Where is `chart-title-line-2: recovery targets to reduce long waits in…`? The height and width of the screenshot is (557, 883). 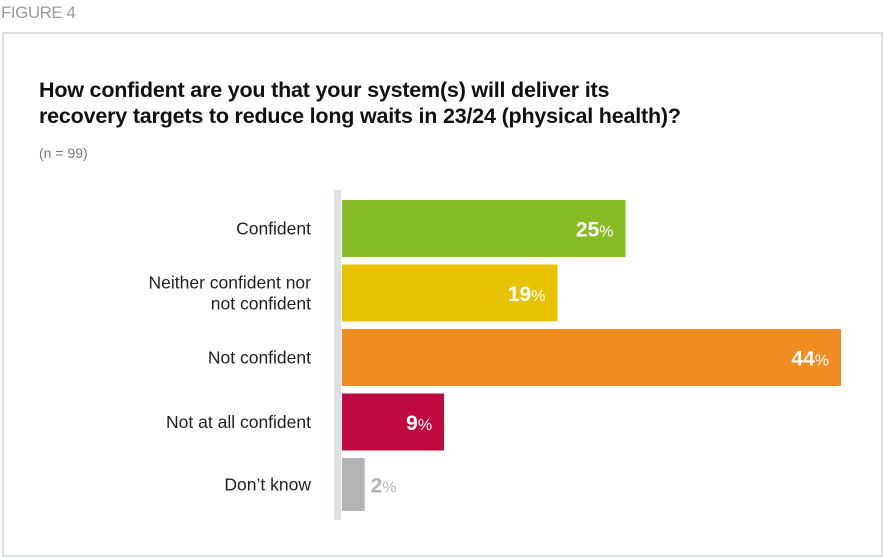
chart-title-line-2: recovery targets to reduce long waits in… is located at coordinates (360, 116).